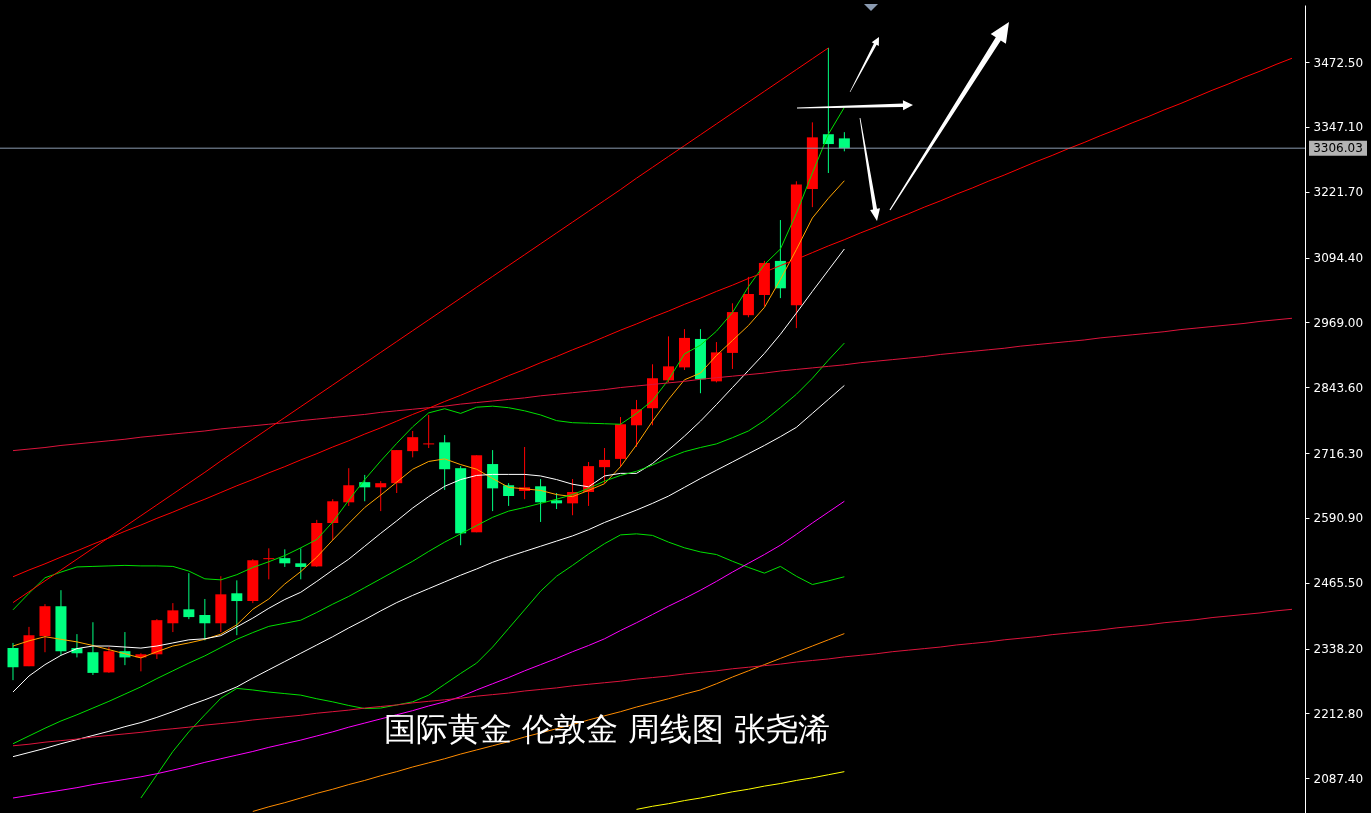 This screenshot has width=1371, height=813. Describe the element at coordinates (1338, 62) in the screenshot. I see `y-tick-label: 3472.50` at that location.